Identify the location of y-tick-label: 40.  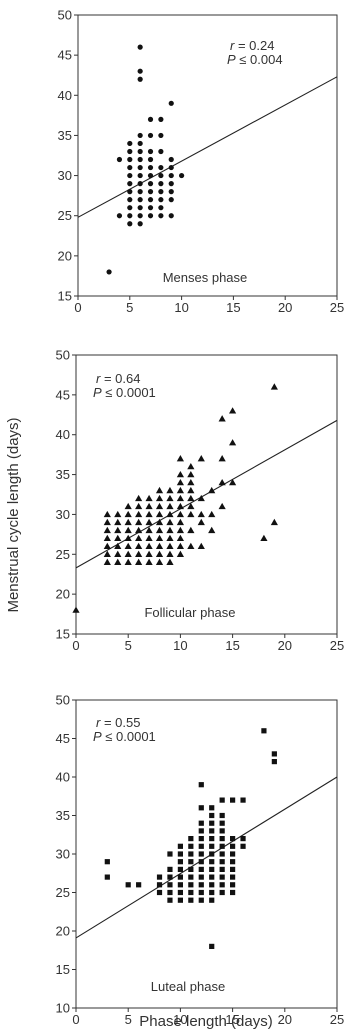
(63, 434).